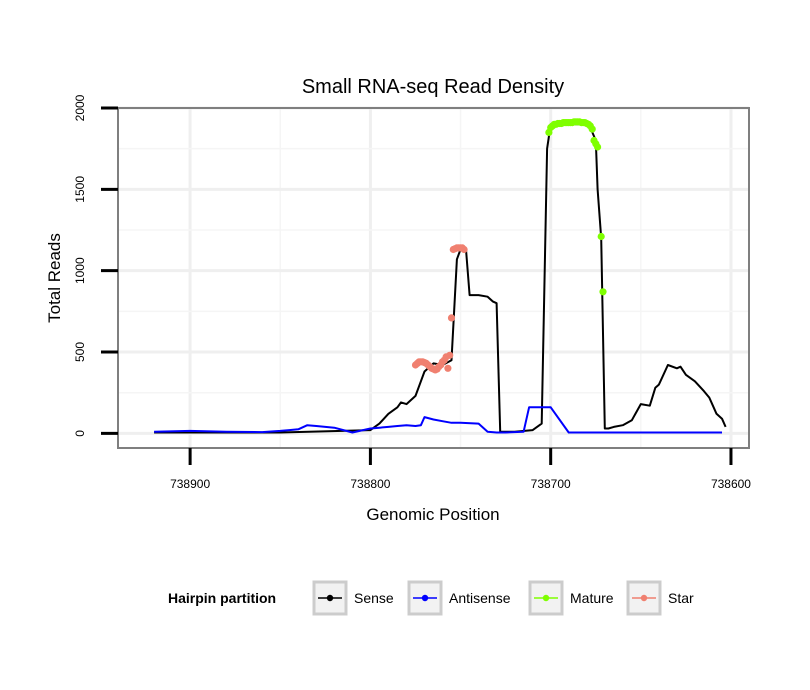  I want to click on x-tick-label: 738600, so click(731, 484).